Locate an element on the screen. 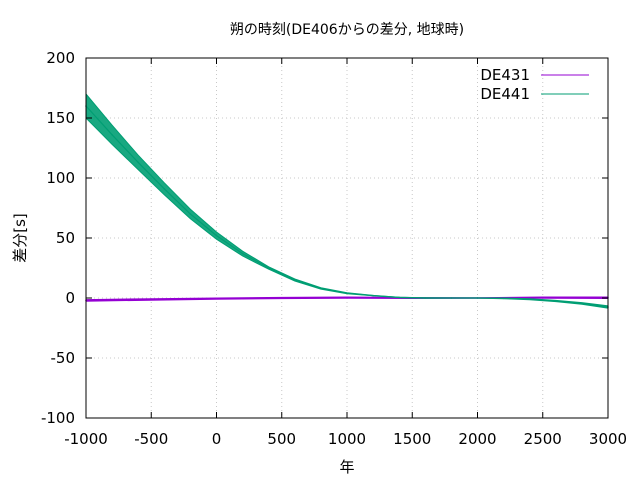 This screenshot has height=480, width=640. y-tick-label: -50 is located at coordinates (63, 358).